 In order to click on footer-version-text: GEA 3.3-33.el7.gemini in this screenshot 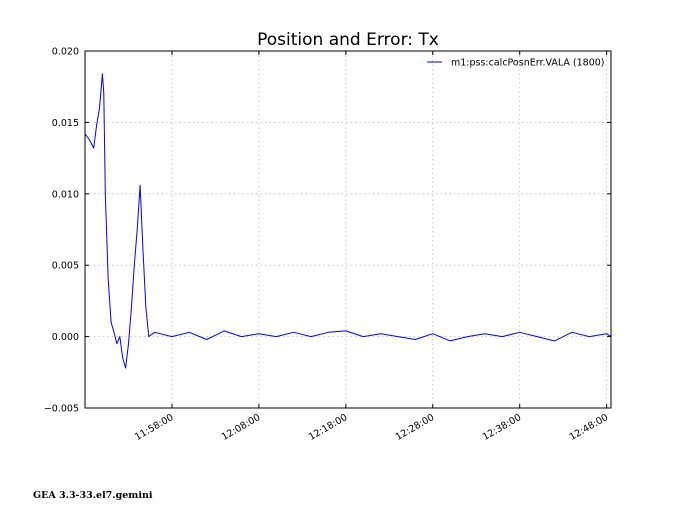, I will do `click(93, 495)`.